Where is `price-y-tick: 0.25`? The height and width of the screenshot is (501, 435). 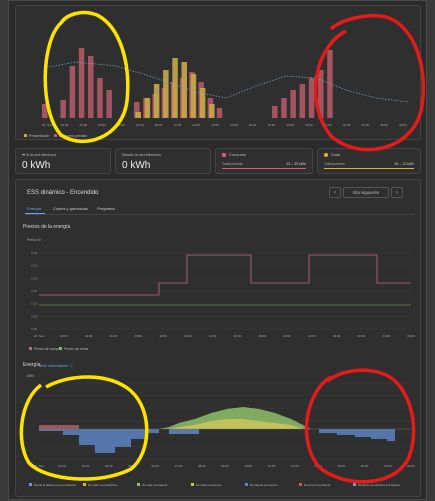 price-y-tick: 0.25 is located at coordinates (34, 266).